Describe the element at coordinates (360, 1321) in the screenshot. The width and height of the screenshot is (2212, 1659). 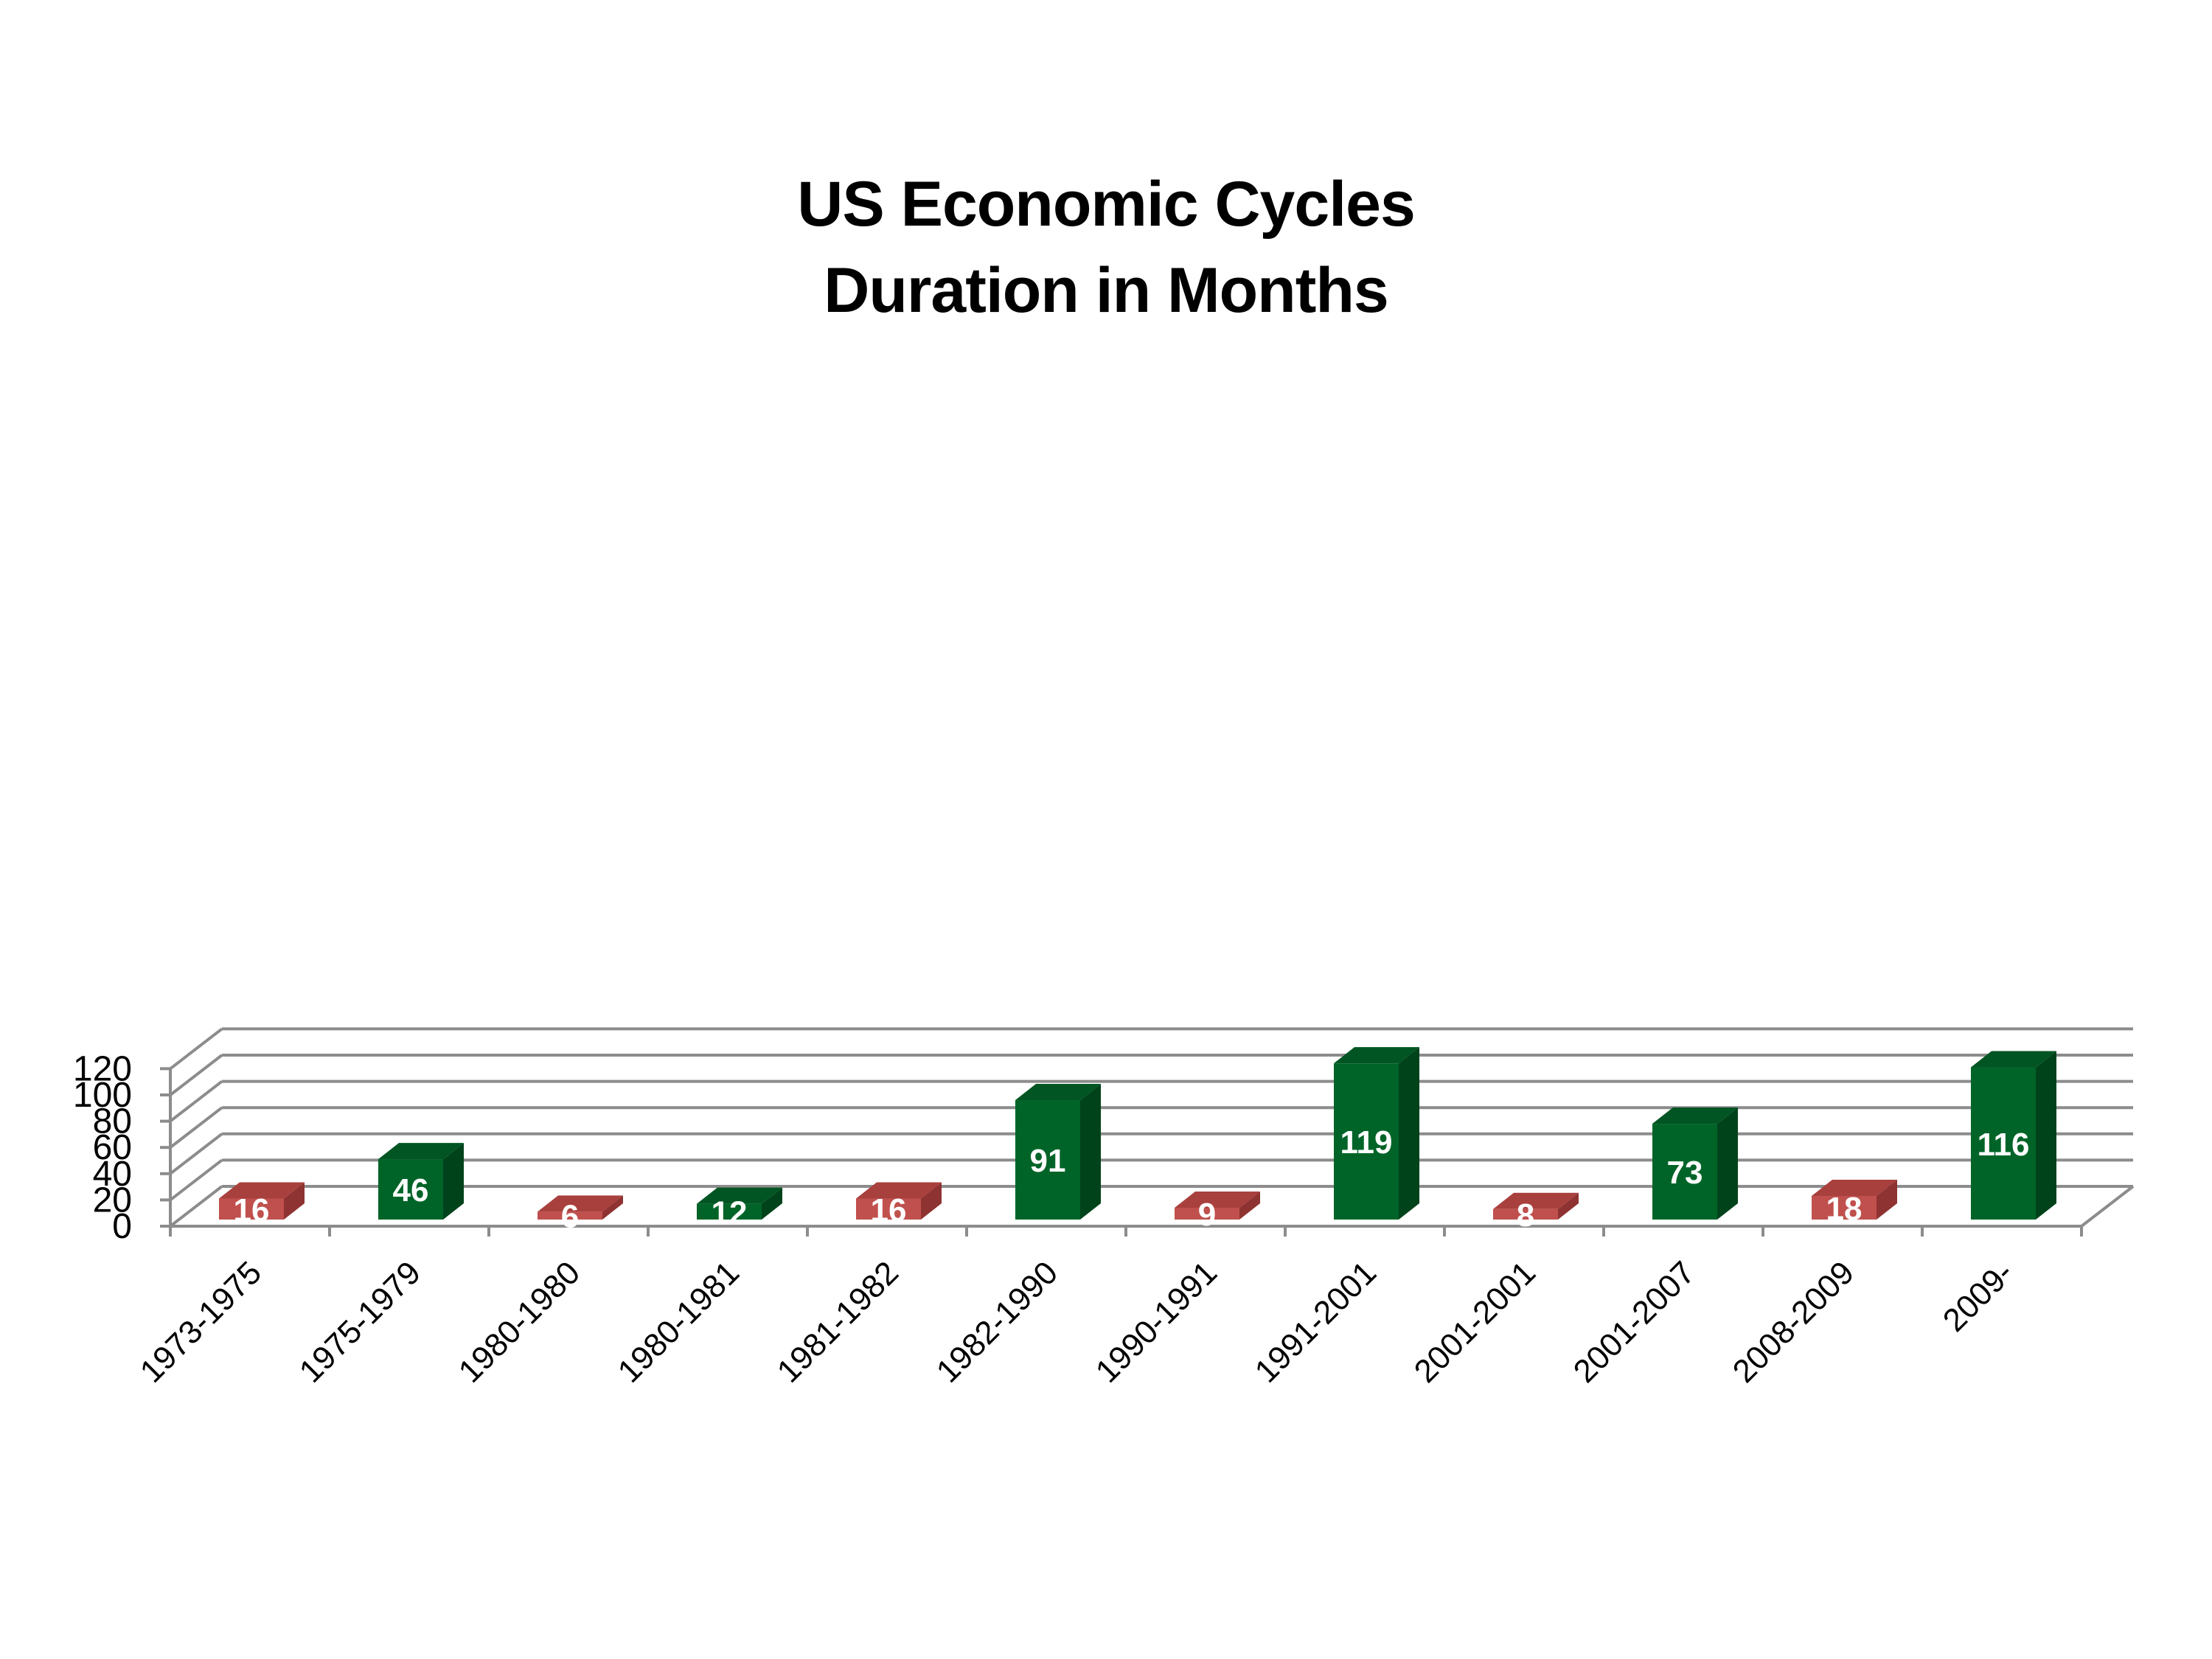
I see `x-tick-label: 1975-1979` at that location.